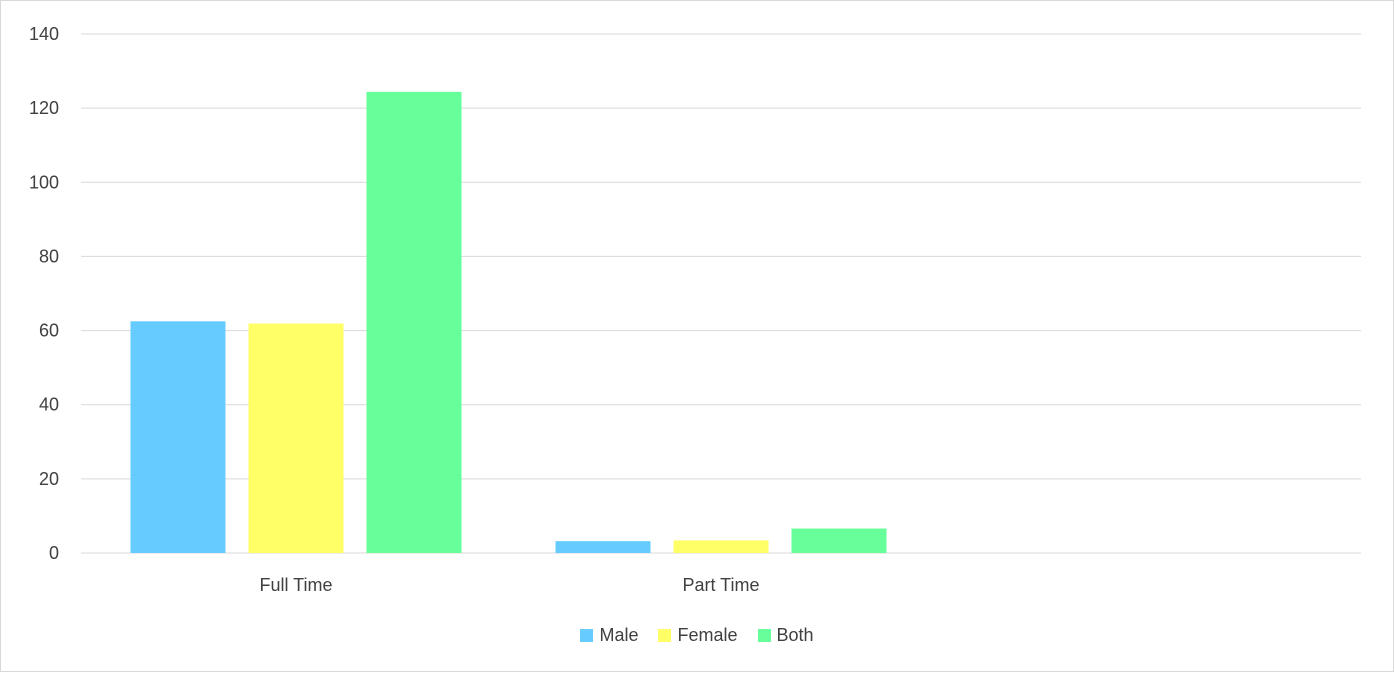 Image resolution: width=1394 pixels, height=673 pixels. What do you see at coordinates (44, 108) in the screenshot?
I see `y-tick-label: 120` at bounding box center [44, 108].